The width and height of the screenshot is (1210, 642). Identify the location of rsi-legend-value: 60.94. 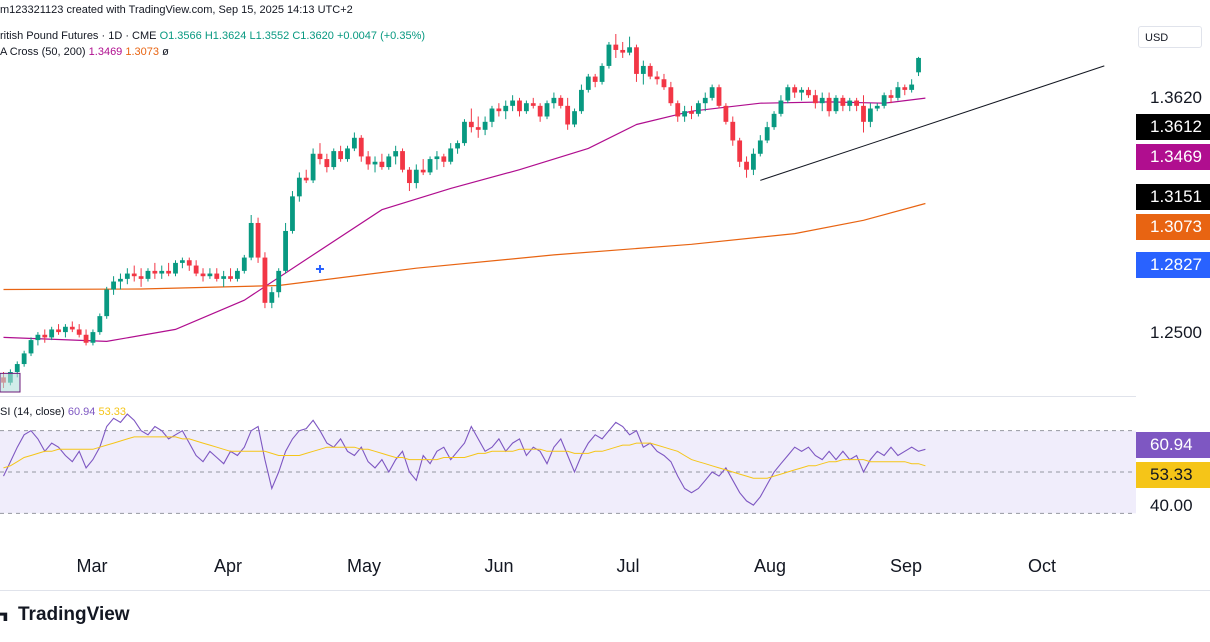
(81, 412).